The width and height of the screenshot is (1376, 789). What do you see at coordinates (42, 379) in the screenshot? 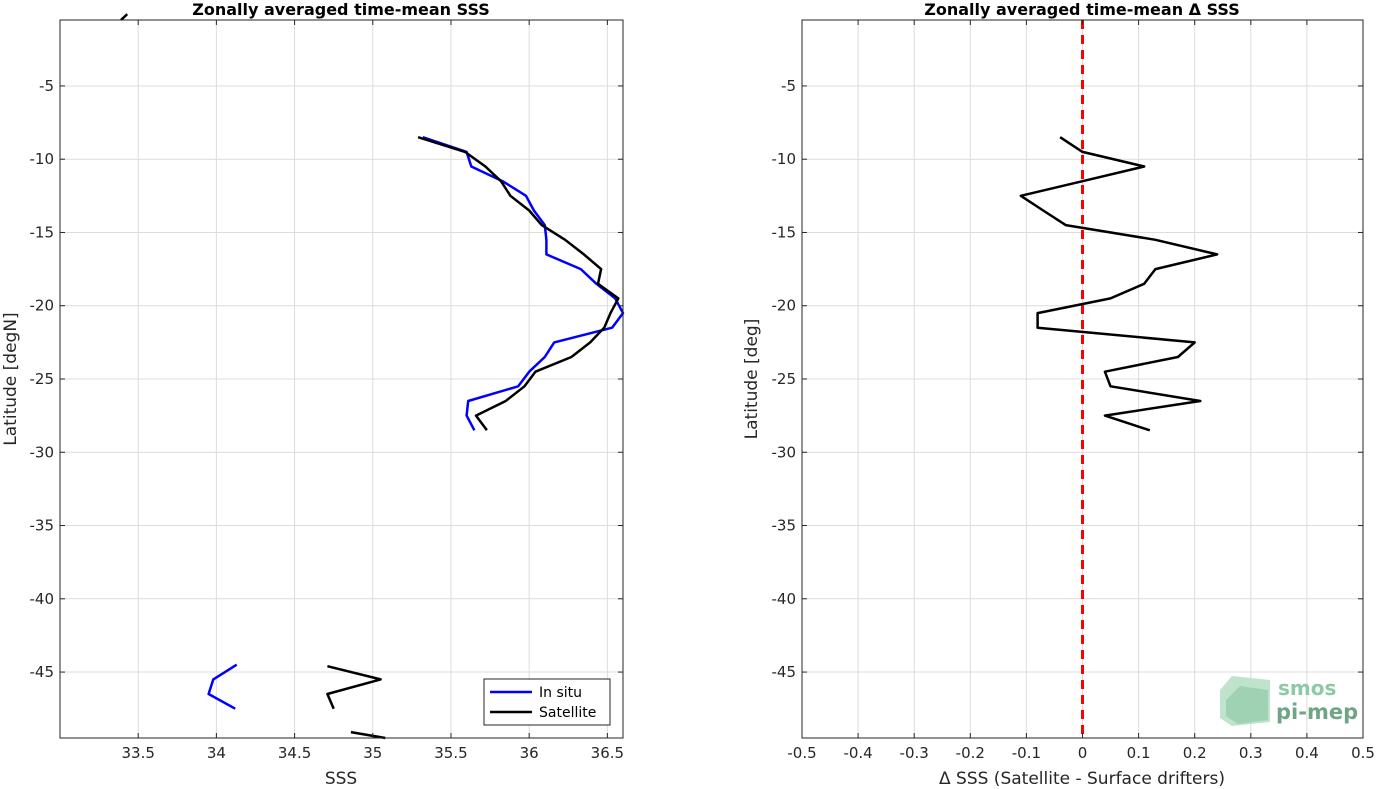
I see `left-y-tick-label: -25` at bounding box center [42, 379].